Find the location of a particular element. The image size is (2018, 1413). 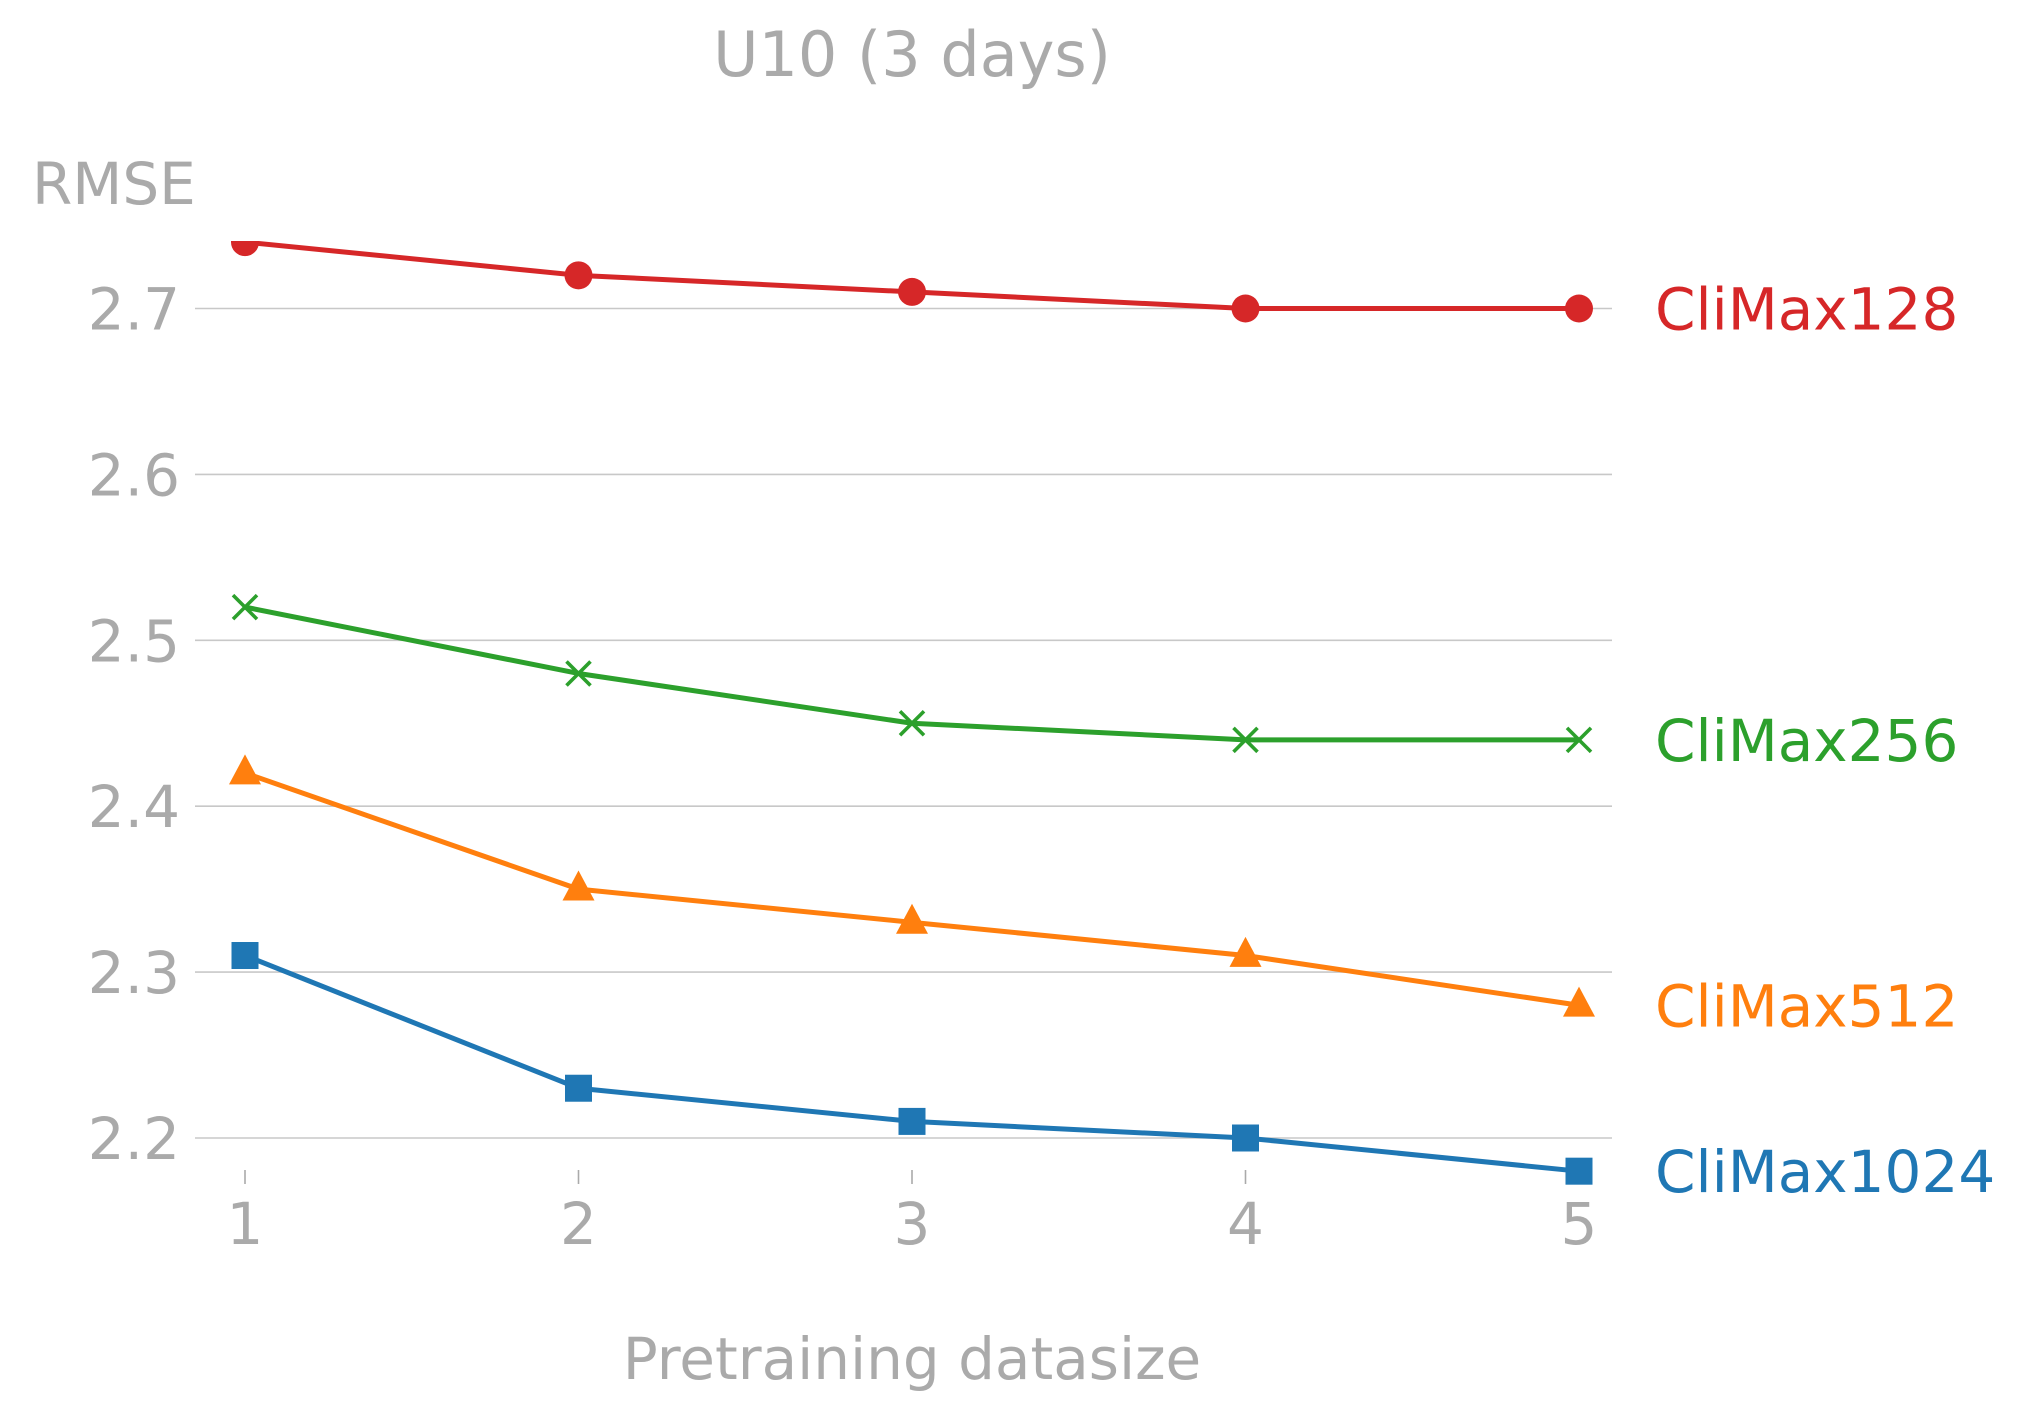

data-point-climax512 is located at coordinates (245, 769).